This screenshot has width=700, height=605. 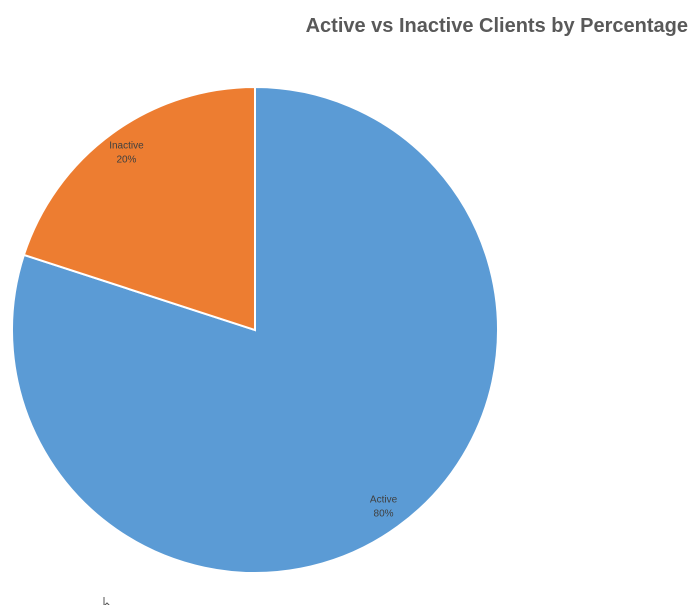 I want to click on pie-slice, so click(x=139, y=208).